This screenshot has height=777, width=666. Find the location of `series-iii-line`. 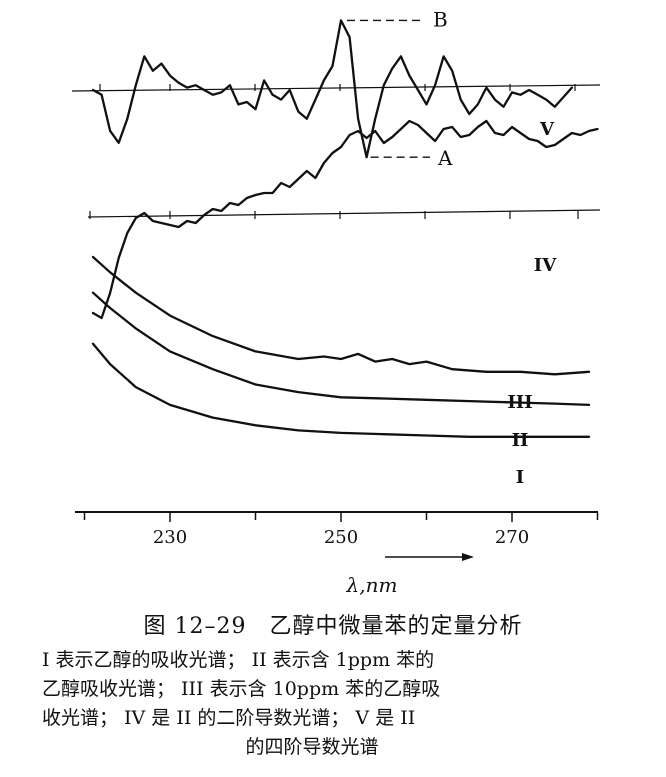

series-iii-line is located at coordinates (341, 315).